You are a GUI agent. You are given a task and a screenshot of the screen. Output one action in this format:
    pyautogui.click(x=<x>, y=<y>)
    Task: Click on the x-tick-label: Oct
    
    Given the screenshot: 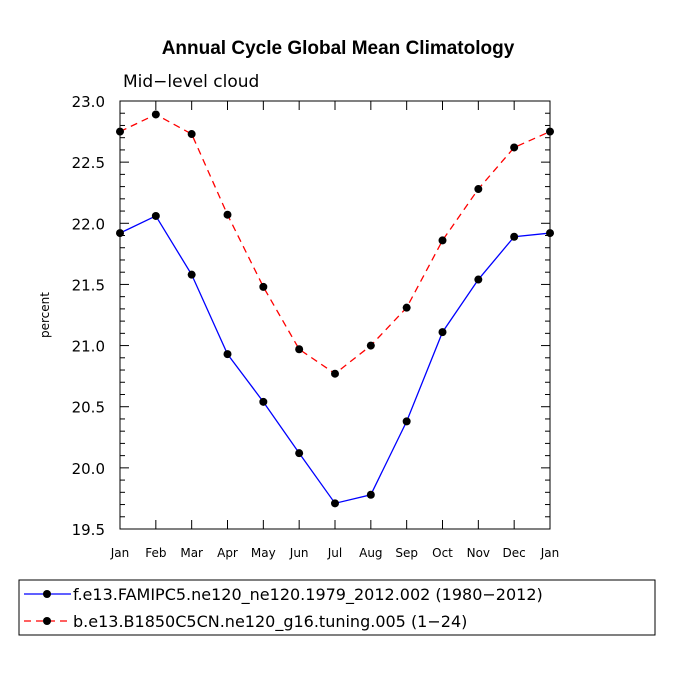 What is the action you would take?
    pyautogui.click(x=442, y=553)
    